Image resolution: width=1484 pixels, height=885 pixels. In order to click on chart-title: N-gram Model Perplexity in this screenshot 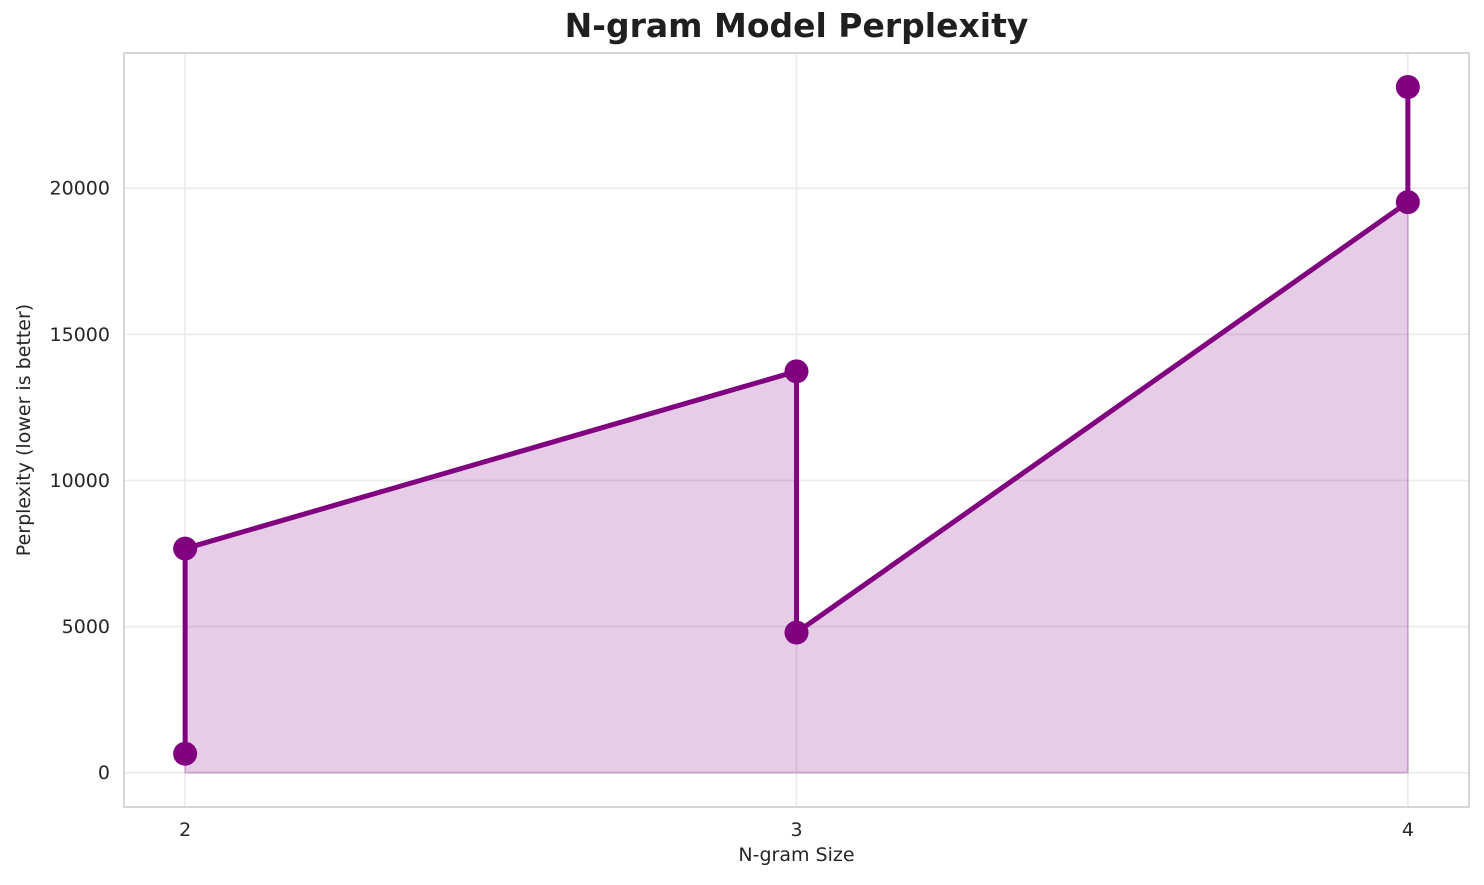, I will do `click(796, 25)`.